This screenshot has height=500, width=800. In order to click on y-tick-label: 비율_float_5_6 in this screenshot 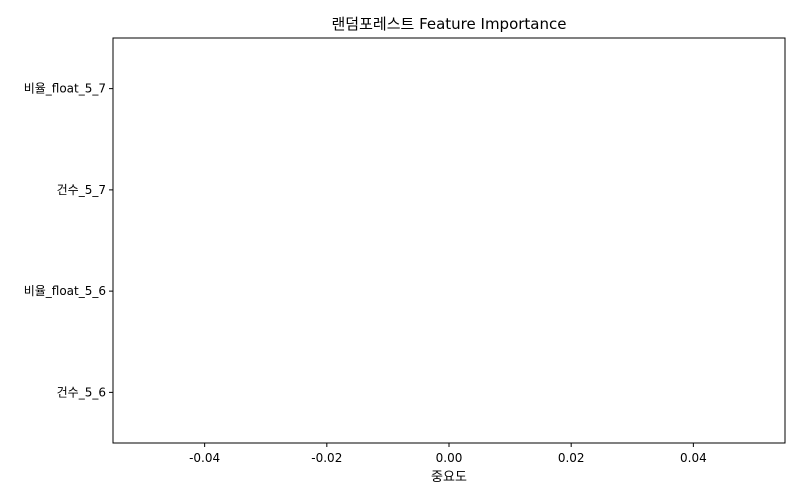, I will do `click(65, 291)`.